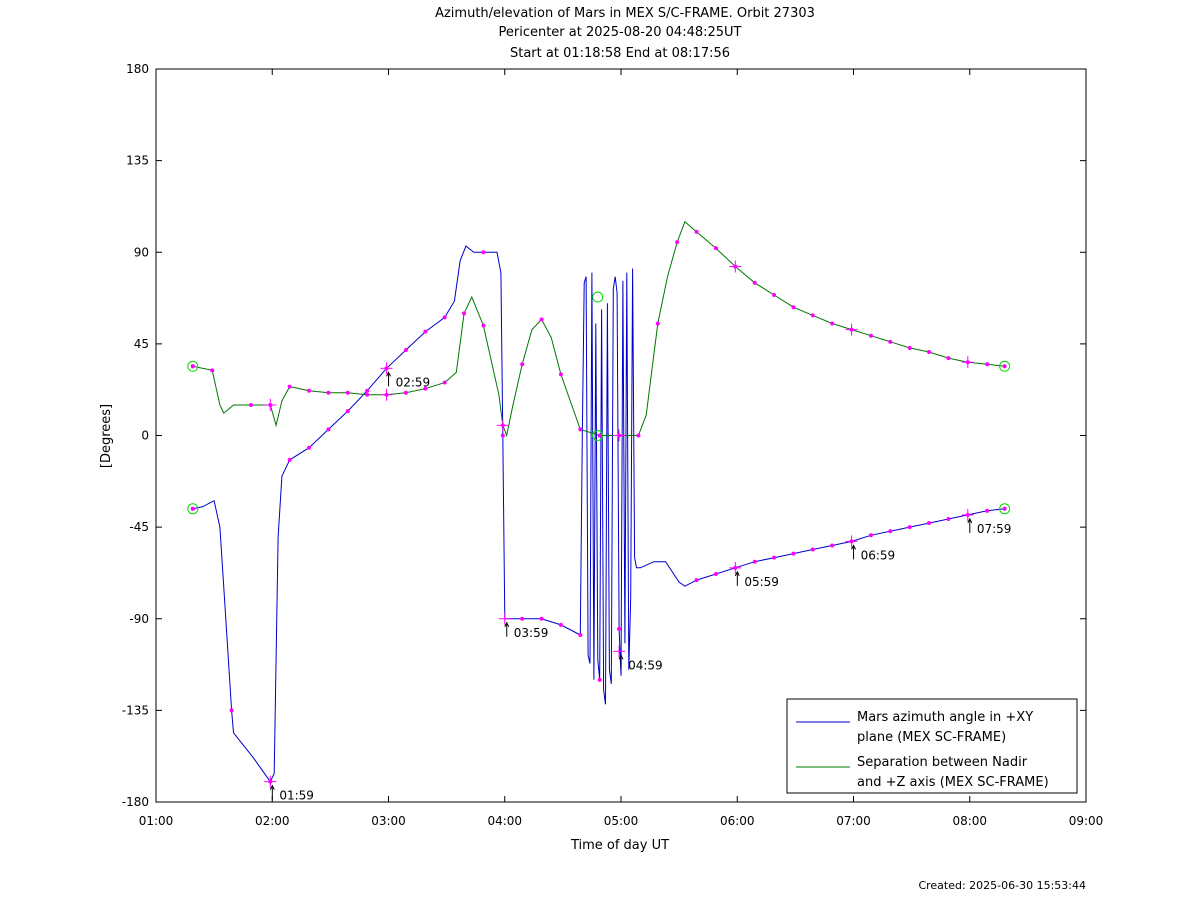 This screenshot has height=901, width=1200. I want to click on created-timestamp: Created: 2025-06-30 15:53:44, so click(1002, 885).